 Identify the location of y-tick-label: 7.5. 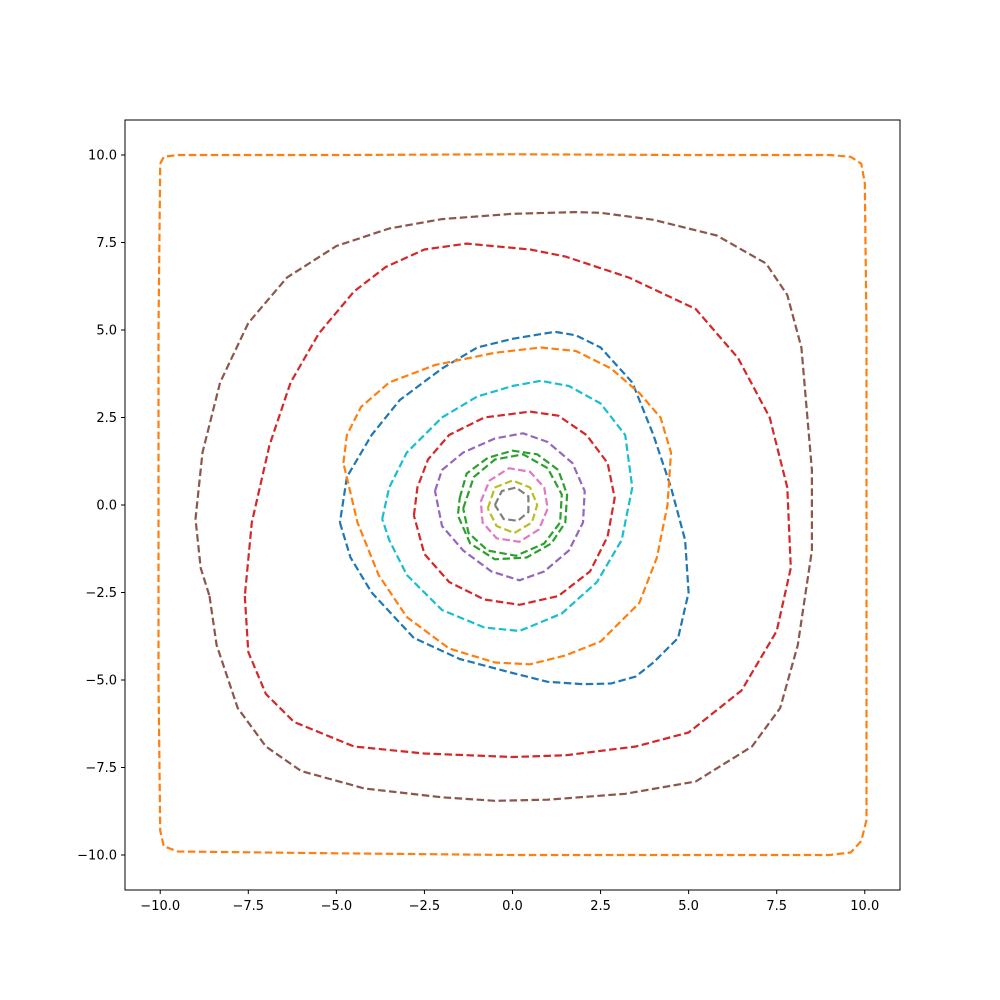
(106, 243).